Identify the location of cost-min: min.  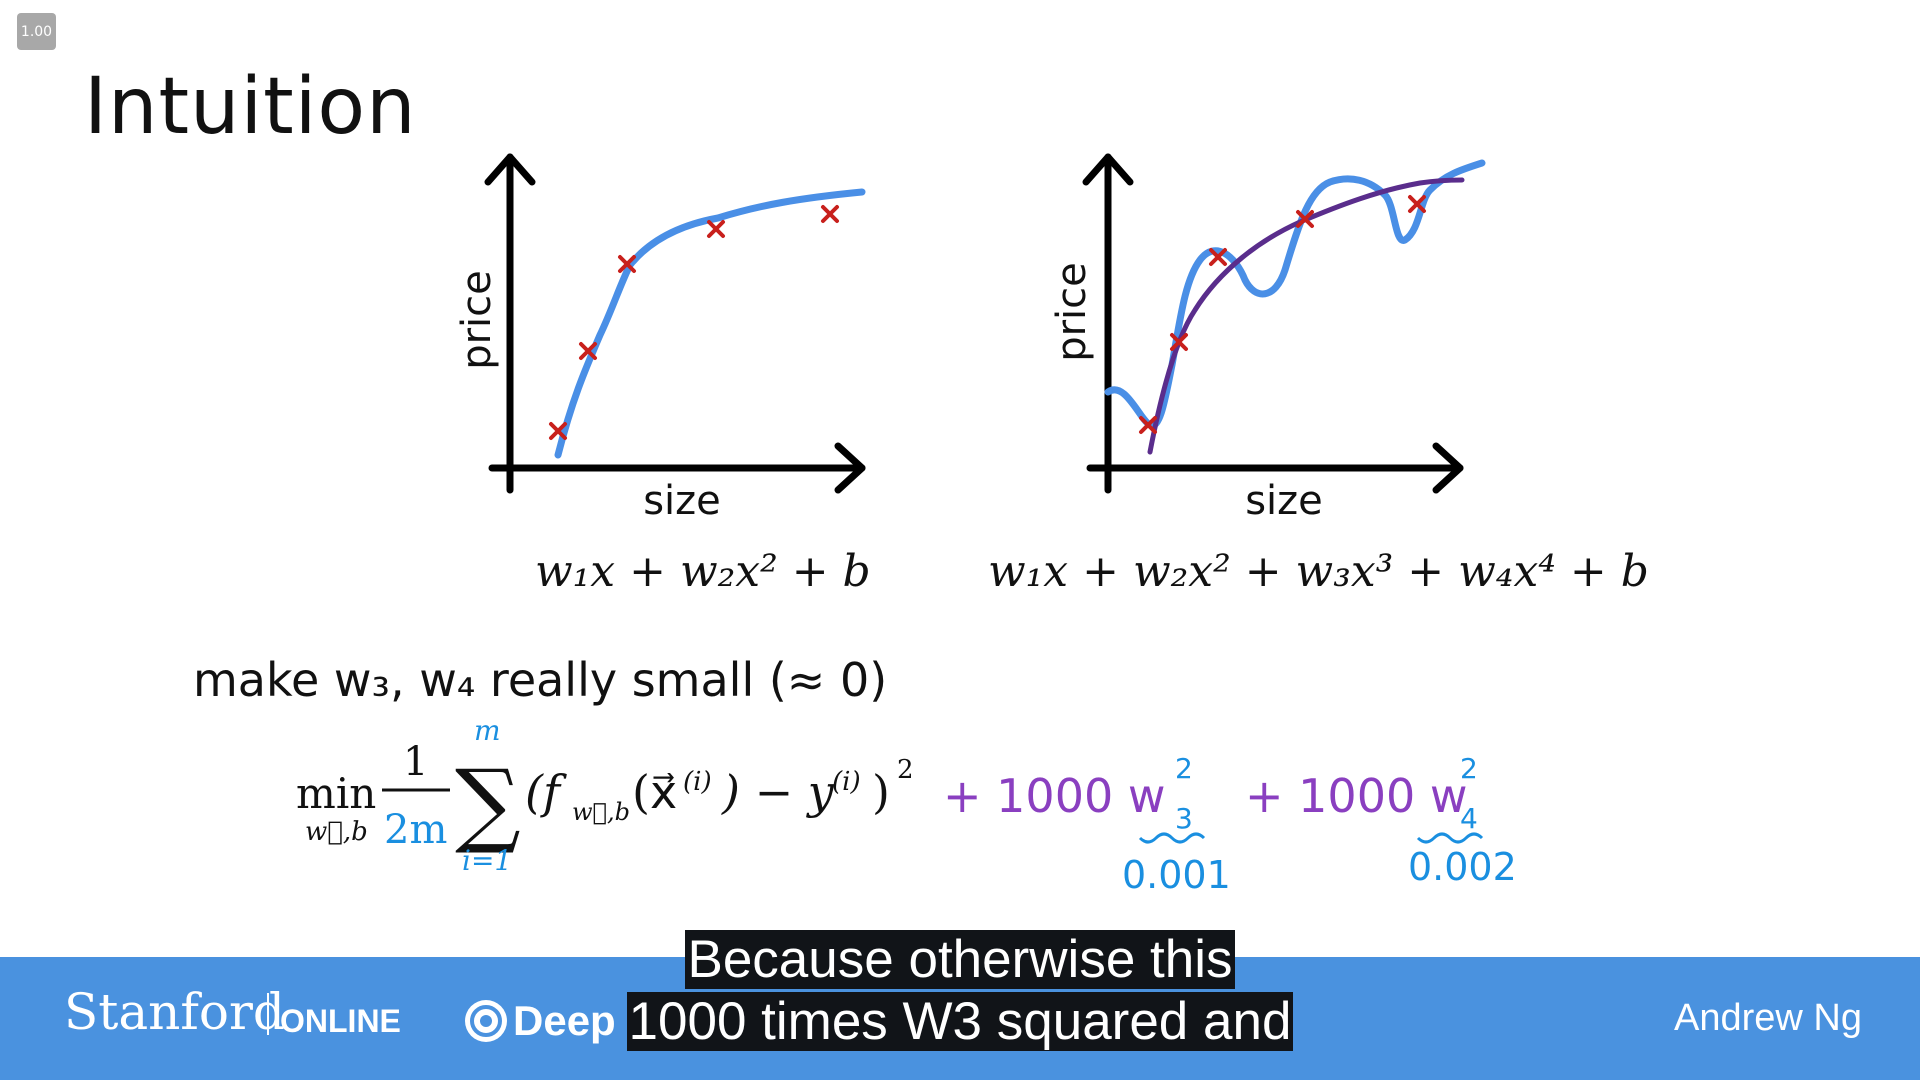
(336, 793).